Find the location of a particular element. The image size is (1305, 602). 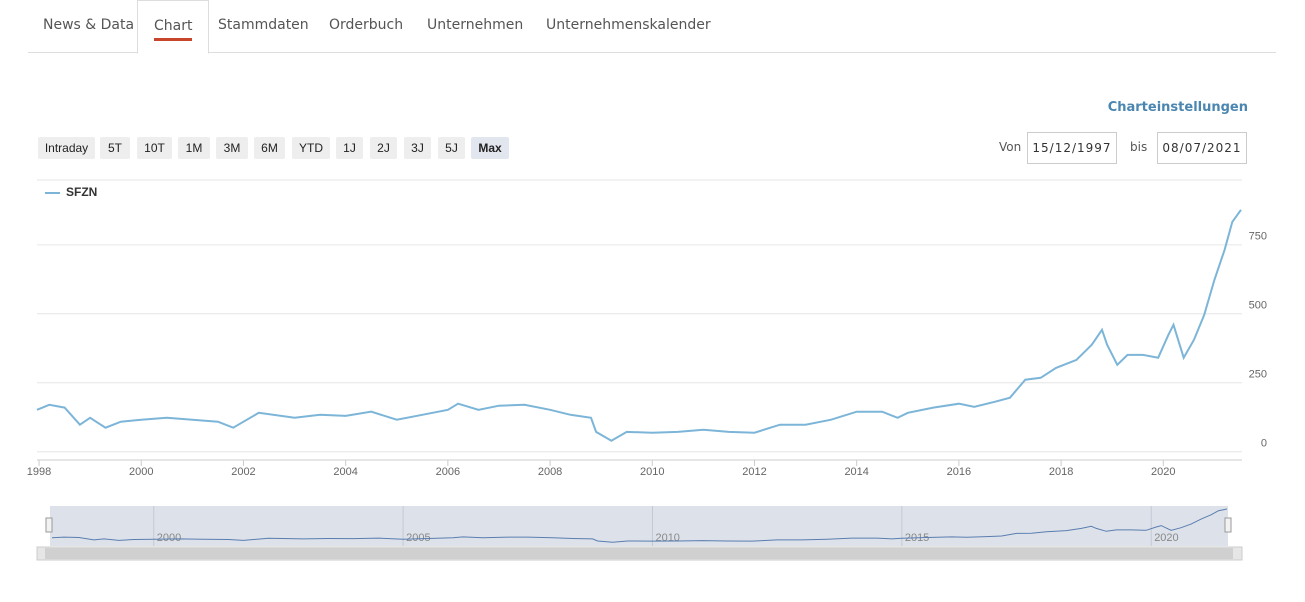

tab: Orderbuch is located at coordinates (366, 25).